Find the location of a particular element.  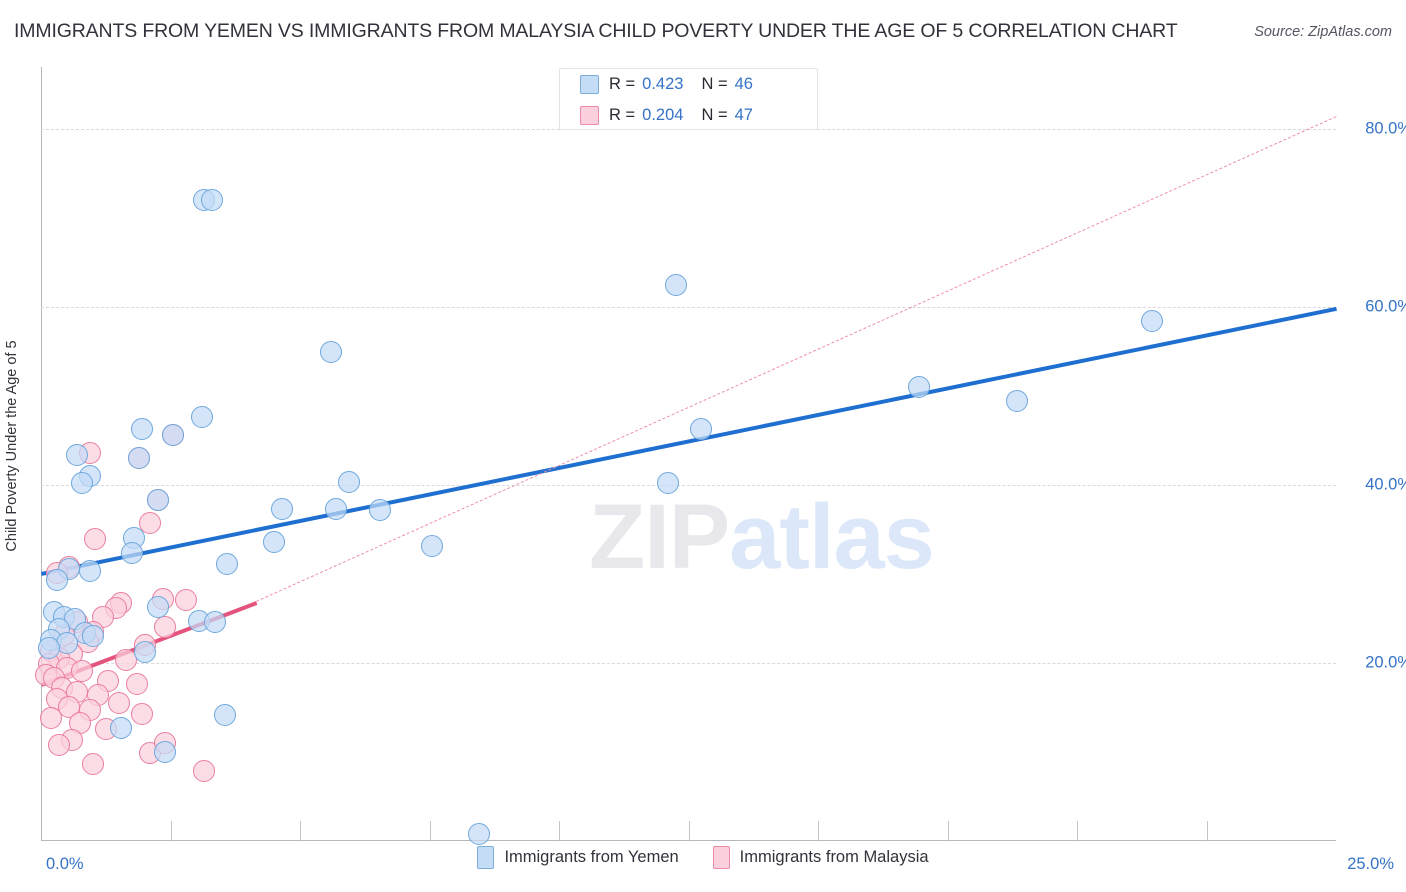

legend-item-yemen: Immigrants from Yemen is located at coordinates (578, 857).